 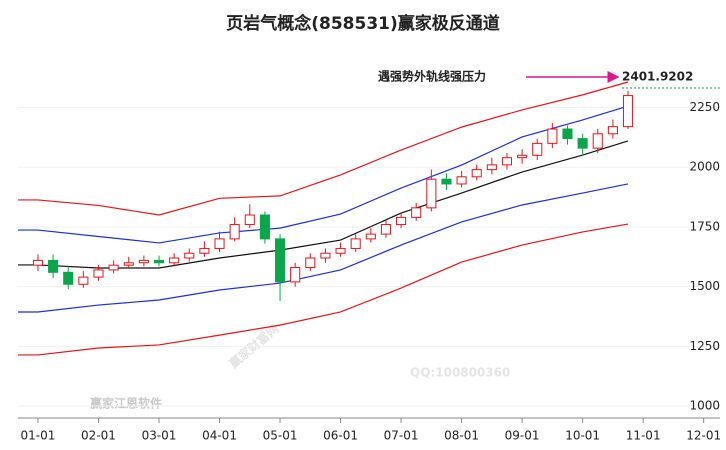 What do you see at coordinates (98, 436) in the screenshot?
I see `x-tick-label: 02-01` at bounding box center [98, 436].